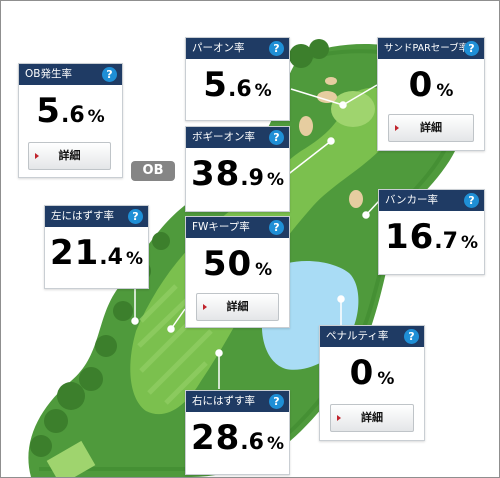 The image size is (500, 478). Describe the element at coordinates (412, 200) in the screenshot. I see `card-title: バンカー率` at that location.